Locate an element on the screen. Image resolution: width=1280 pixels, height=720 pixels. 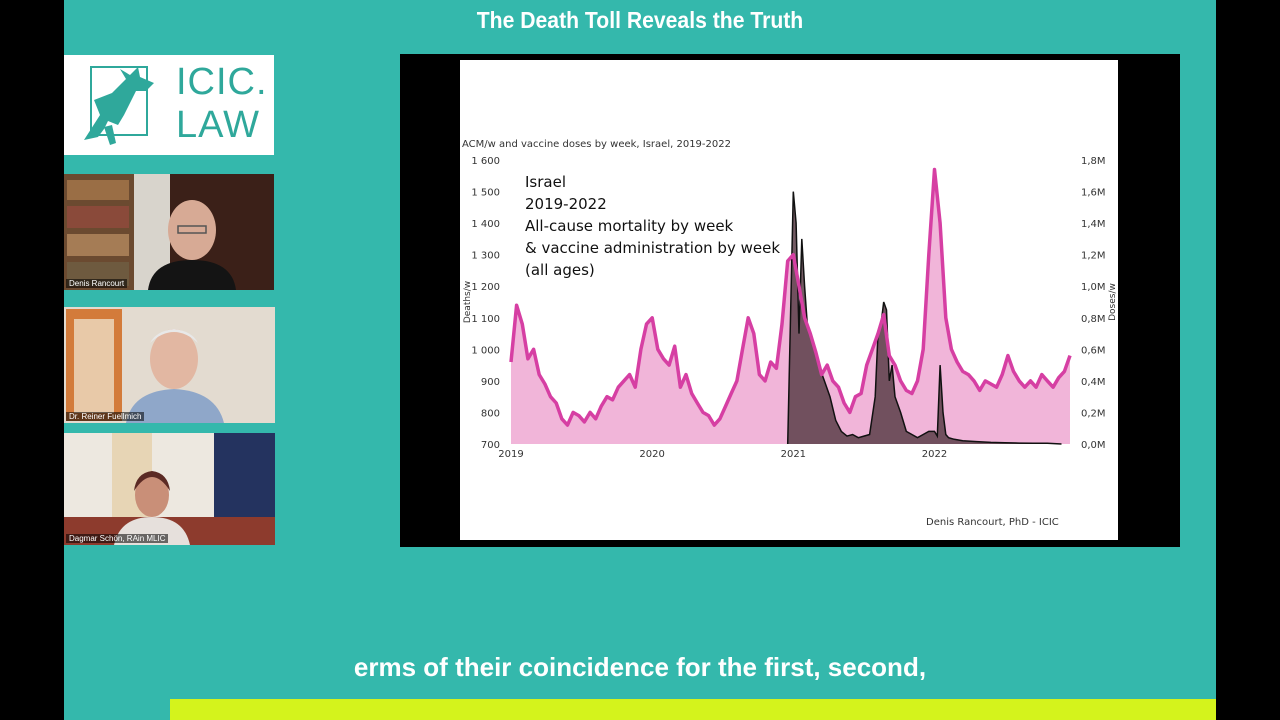
chart-credit: Denis Rancourt, PhD - ICIC is located at coordinates (992, 522).